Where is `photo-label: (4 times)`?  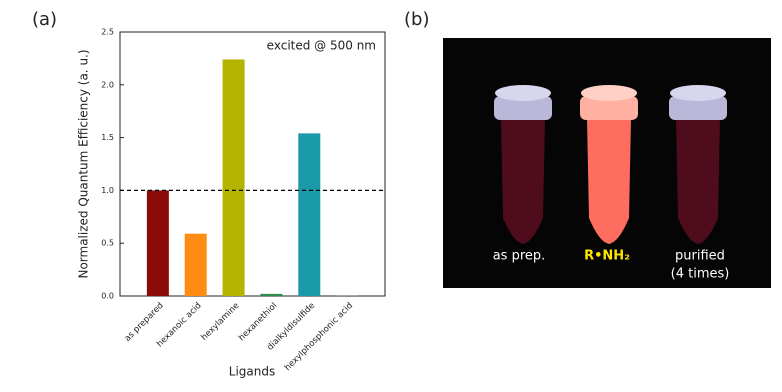 photo-label: (4 times) is located at coordinates (700, 274).